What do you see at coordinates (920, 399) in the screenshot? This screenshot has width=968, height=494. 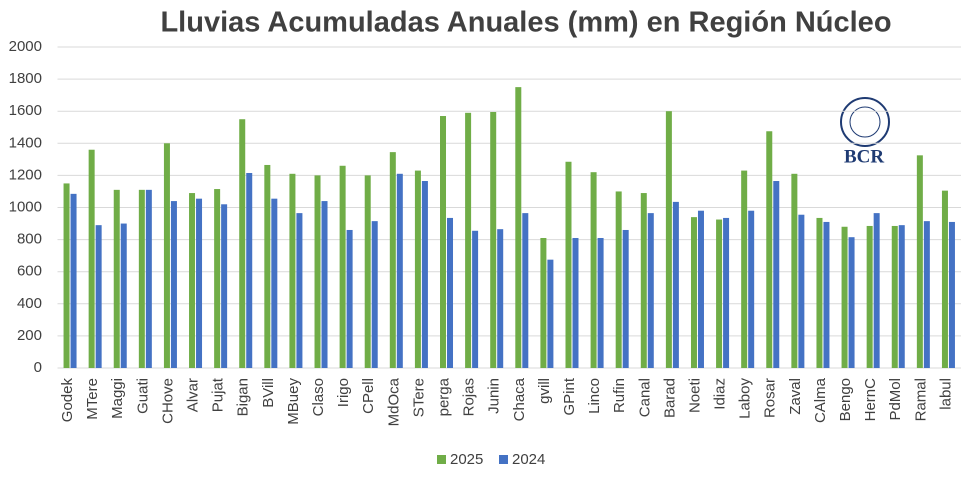 I see `x-tick-label: Ramal` at bounding box center [920, 399].